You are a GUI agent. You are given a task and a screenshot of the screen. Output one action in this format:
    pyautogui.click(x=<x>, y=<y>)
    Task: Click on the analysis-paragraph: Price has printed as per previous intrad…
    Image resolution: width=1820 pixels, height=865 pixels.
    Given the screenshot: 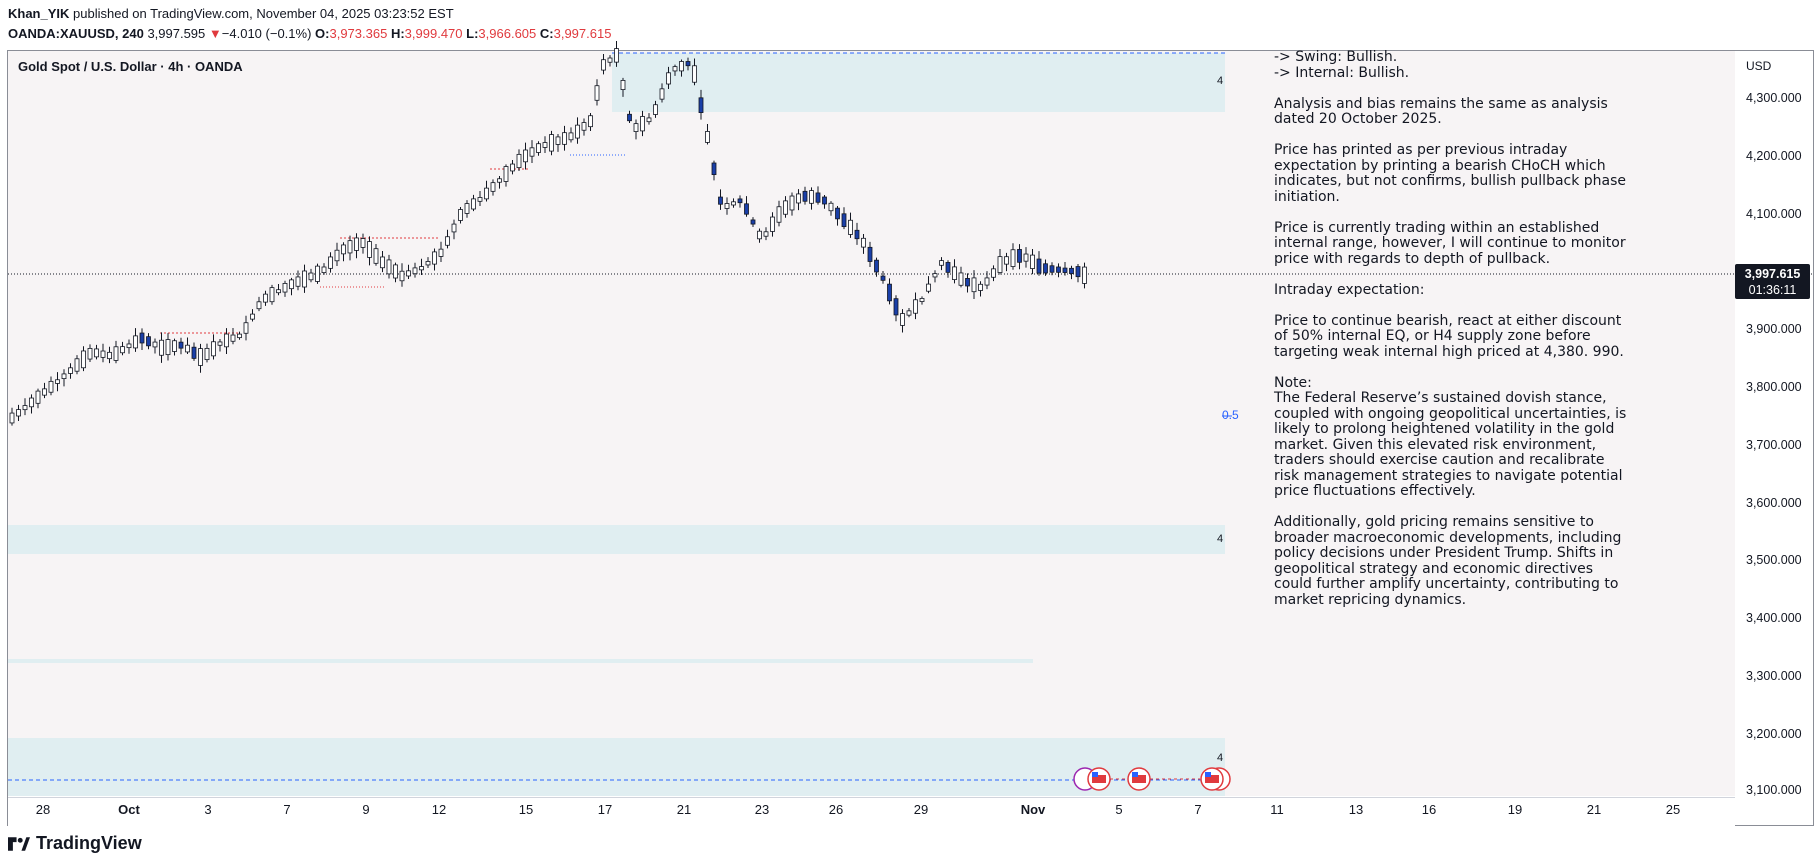 What is the action you would take?
    pyautogui.click(x=1450, y=173)
    